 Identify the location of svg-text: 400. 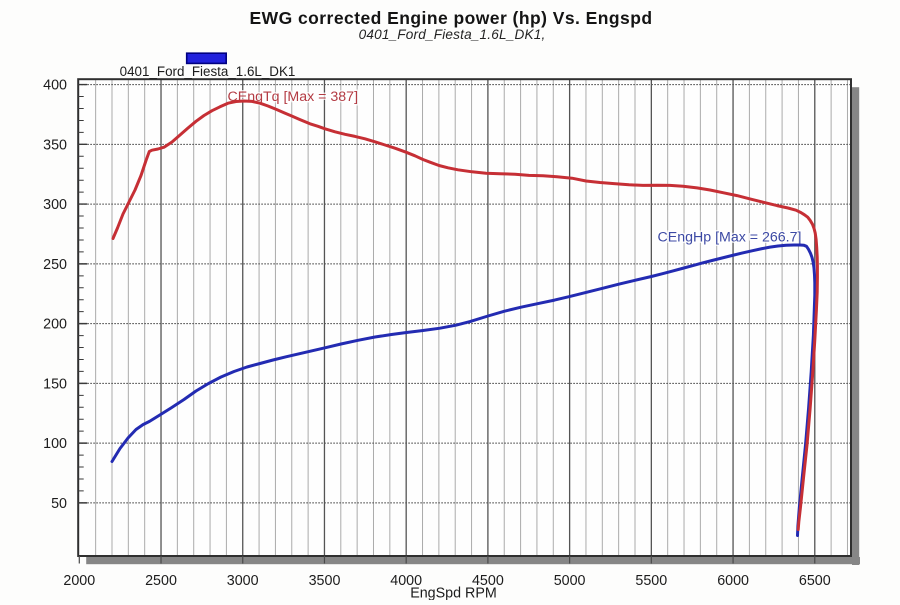
(55, 86).